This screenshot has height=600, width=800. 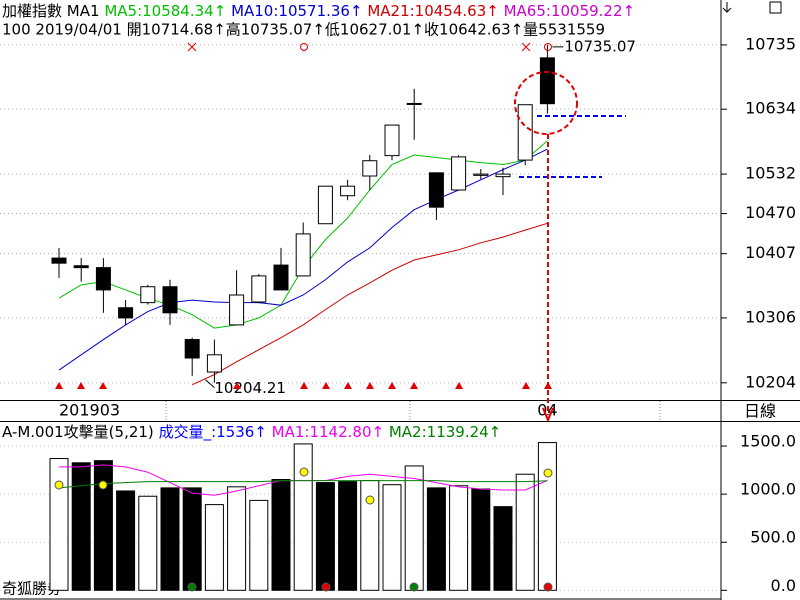 What do you see at coordinates (548, 415) in the screenshot?
I see `arrow-head` at bounding box center [548, 415].